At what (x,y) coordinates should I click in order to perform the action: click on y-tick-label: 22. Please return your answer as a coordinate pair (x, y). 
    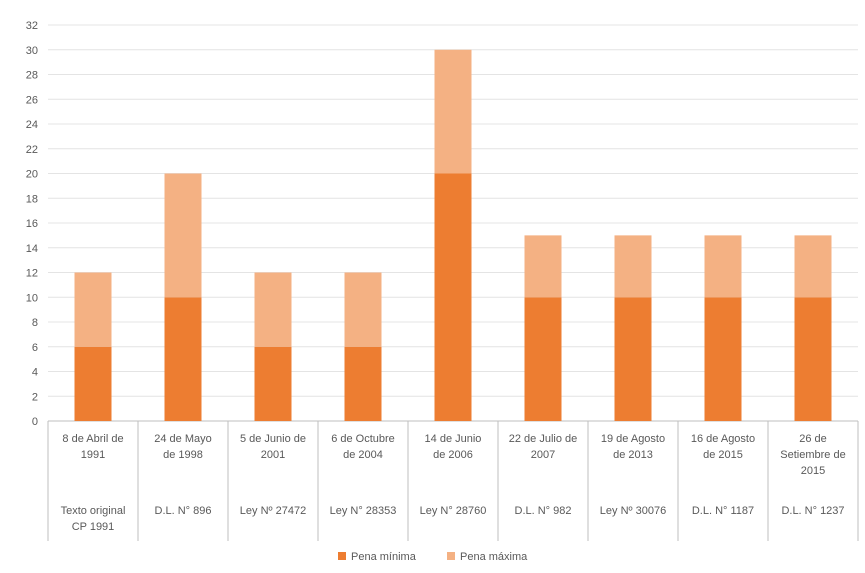
    Looking at the image, I should click on (32, 150).